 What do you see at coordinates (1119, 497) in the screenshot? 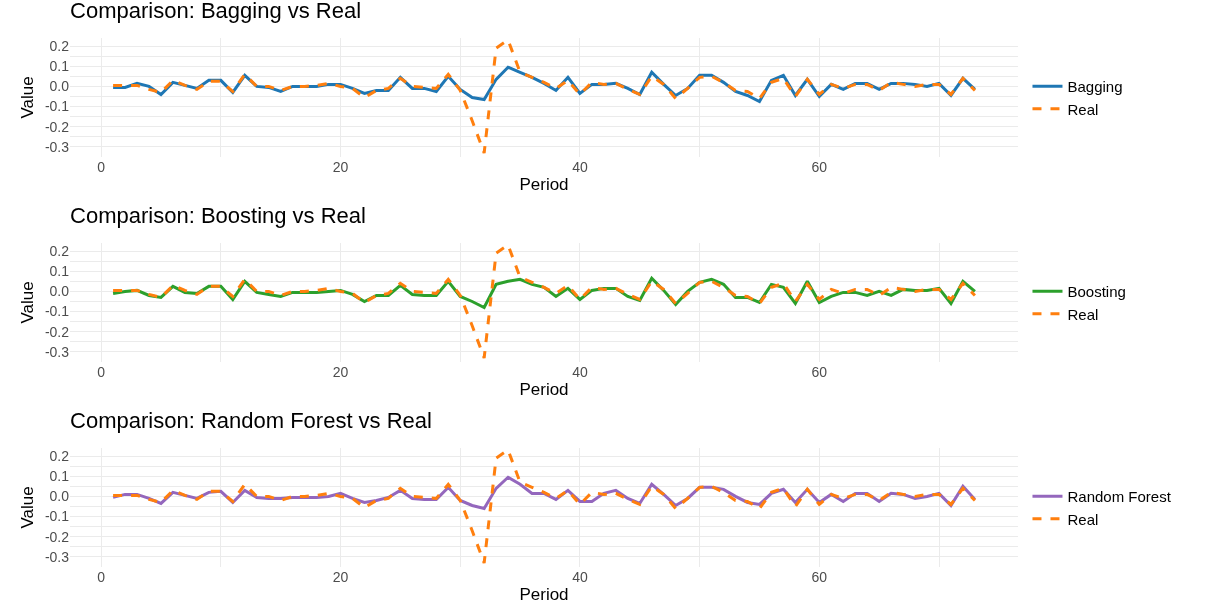
I see `legend-label: Random Forest` at bounding box center [1119, 497].